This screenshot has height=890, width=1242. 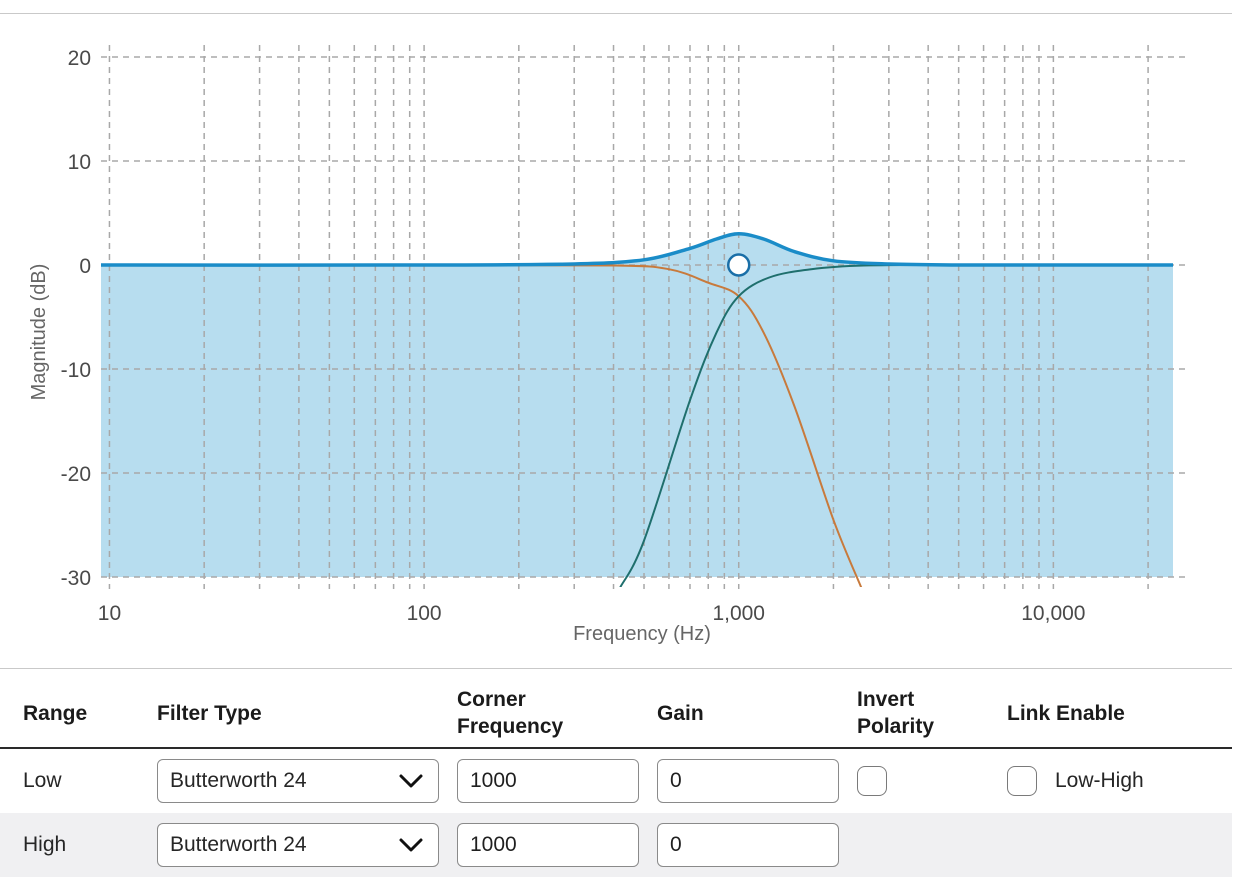 I want to click on header-corner-frequency-line1: Corner, so click(x=491, y=699).